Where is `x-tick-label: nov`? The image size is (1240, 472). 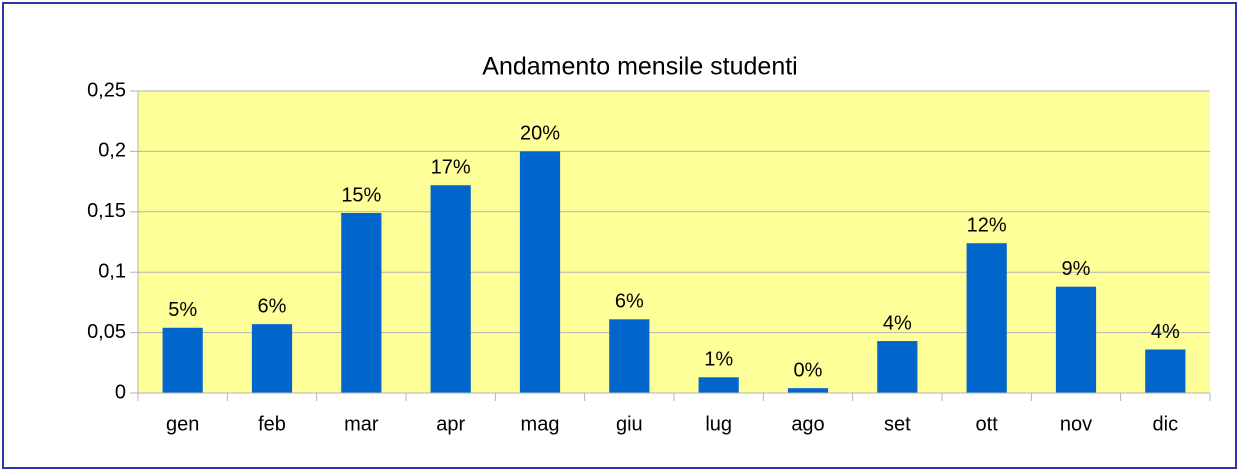
x-tick-label: nov is located at coordinates (1076, 424).